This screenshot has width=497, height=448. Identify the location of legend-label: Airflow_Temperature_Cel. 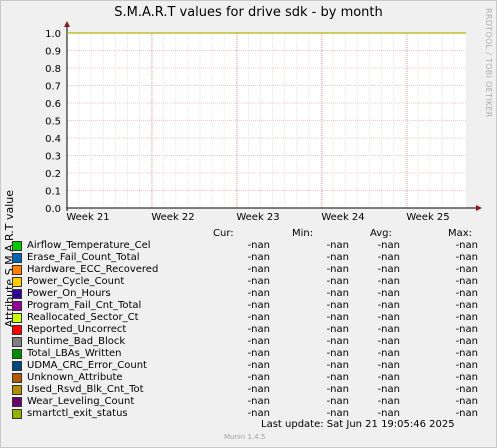
(89, 245).